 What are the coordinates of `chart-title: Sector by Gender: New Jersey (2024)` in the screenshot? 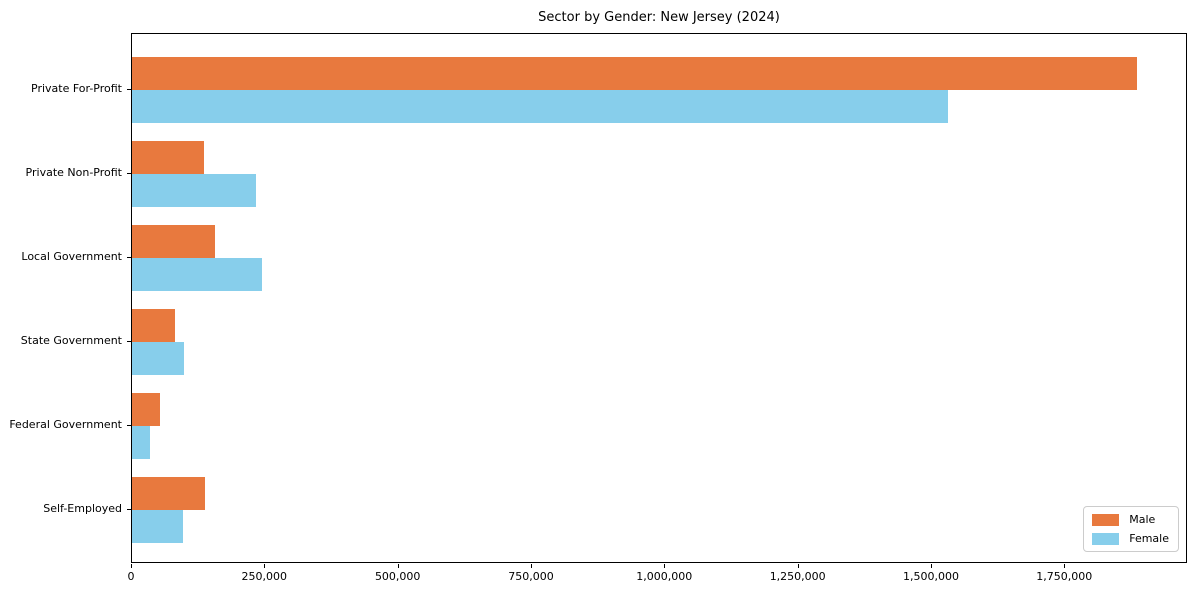 It's located at (659, 17).